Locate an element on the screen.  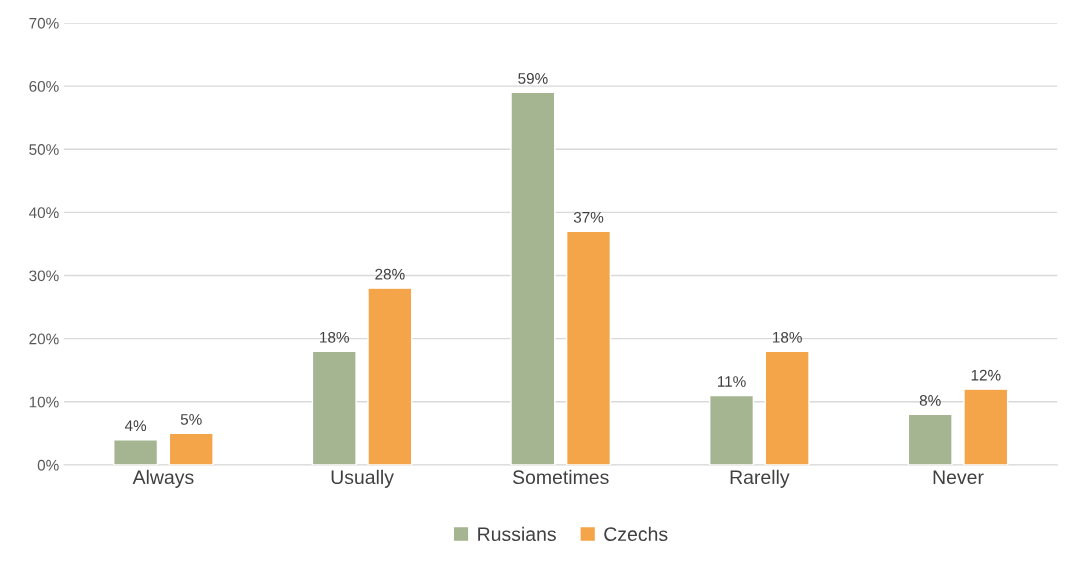
y-tick-label: 10% is located at coordinates (44, 402).